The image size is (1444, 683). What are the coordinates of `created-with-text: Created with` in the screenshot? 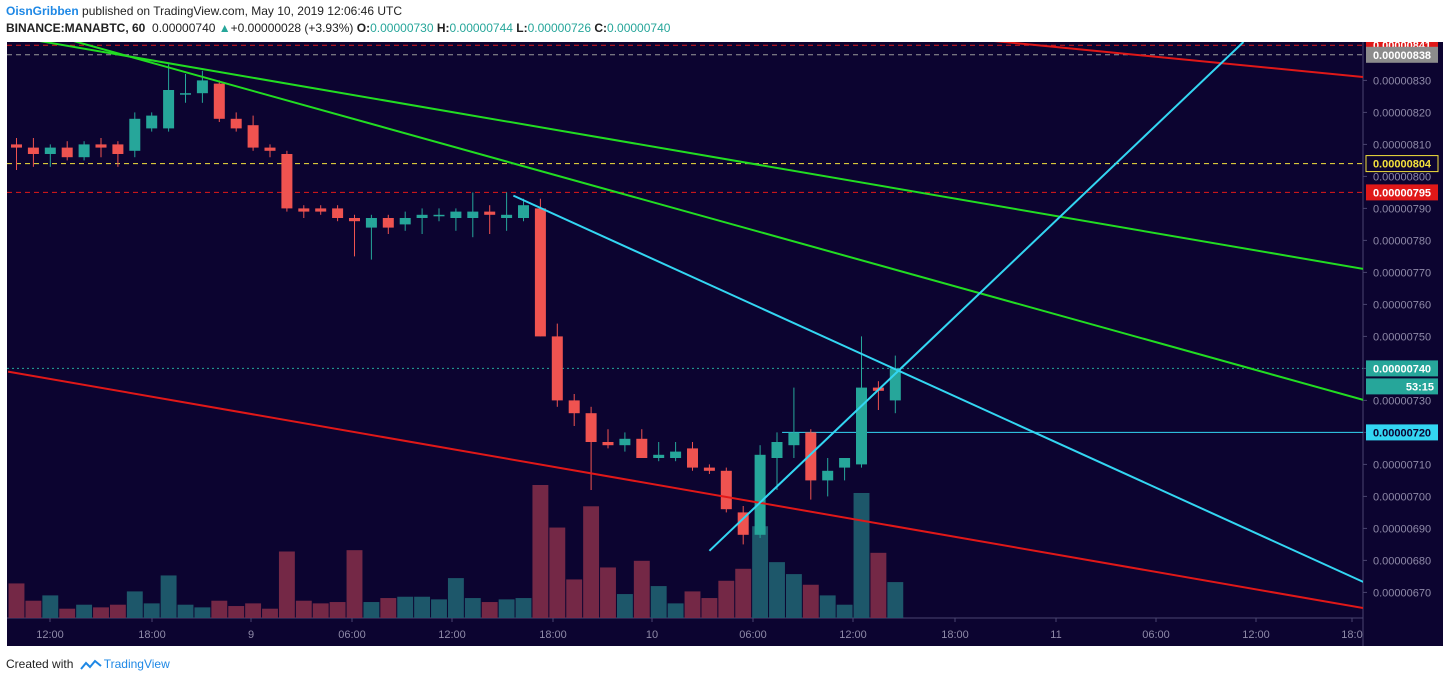 It's located at (40, 664).